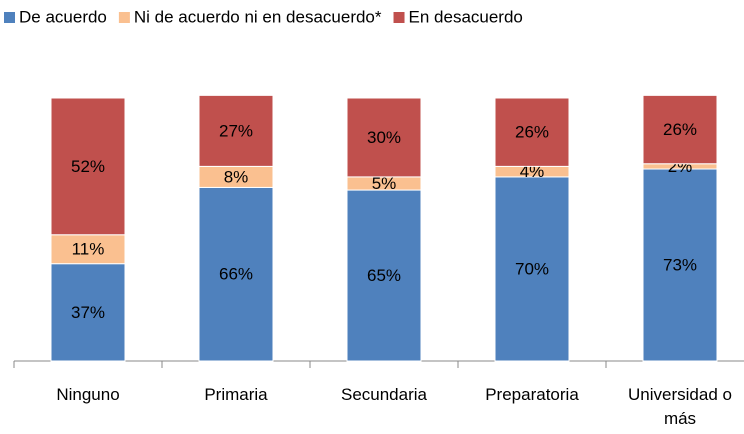 The width and height of the screenshot is (744, 434). What do you see at coordinates (532, 394) in the screenshot?
I see `x-tick-label: Preparatoria` at bounding box center [532, 394].